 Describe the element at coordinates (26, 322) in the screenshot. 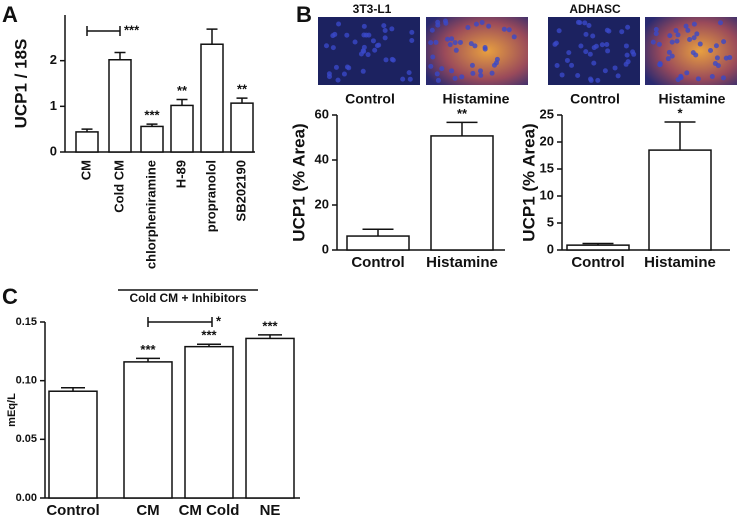

I see `y-tick-label: 0.15` at that location.